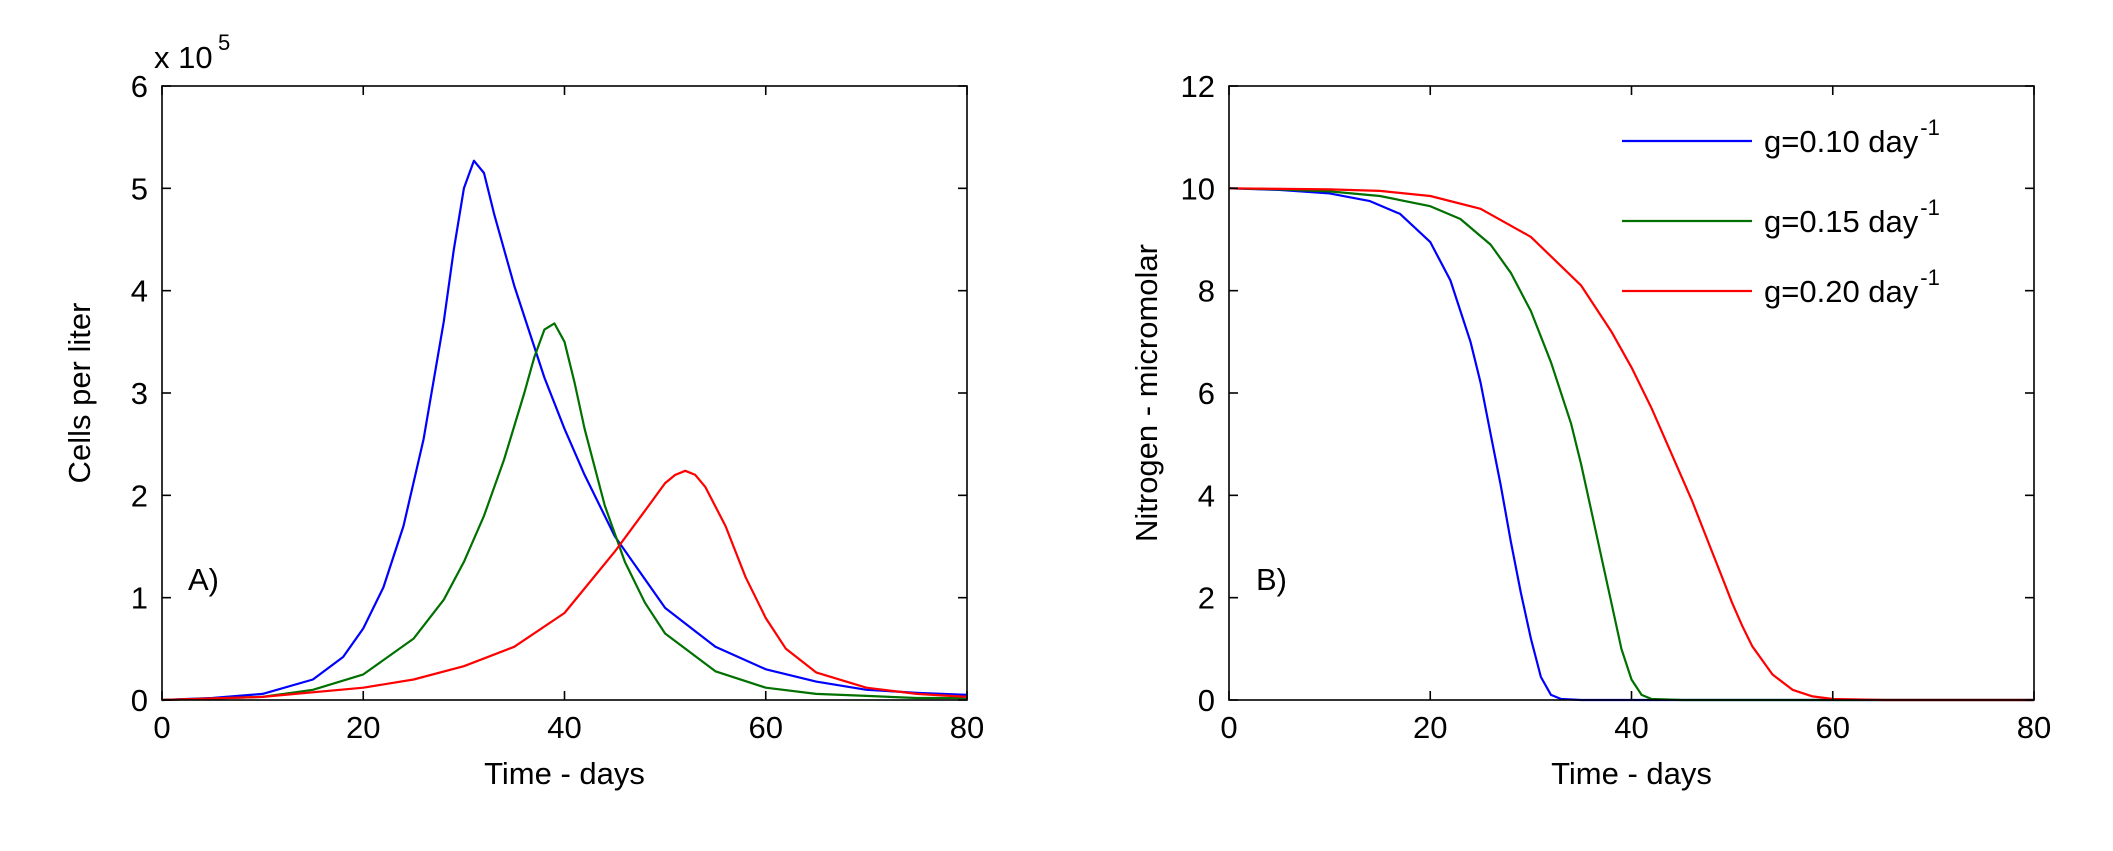  Describe the element at coordinates (203, 579) in the screenshot. I see `panel-label: A)` at that location.